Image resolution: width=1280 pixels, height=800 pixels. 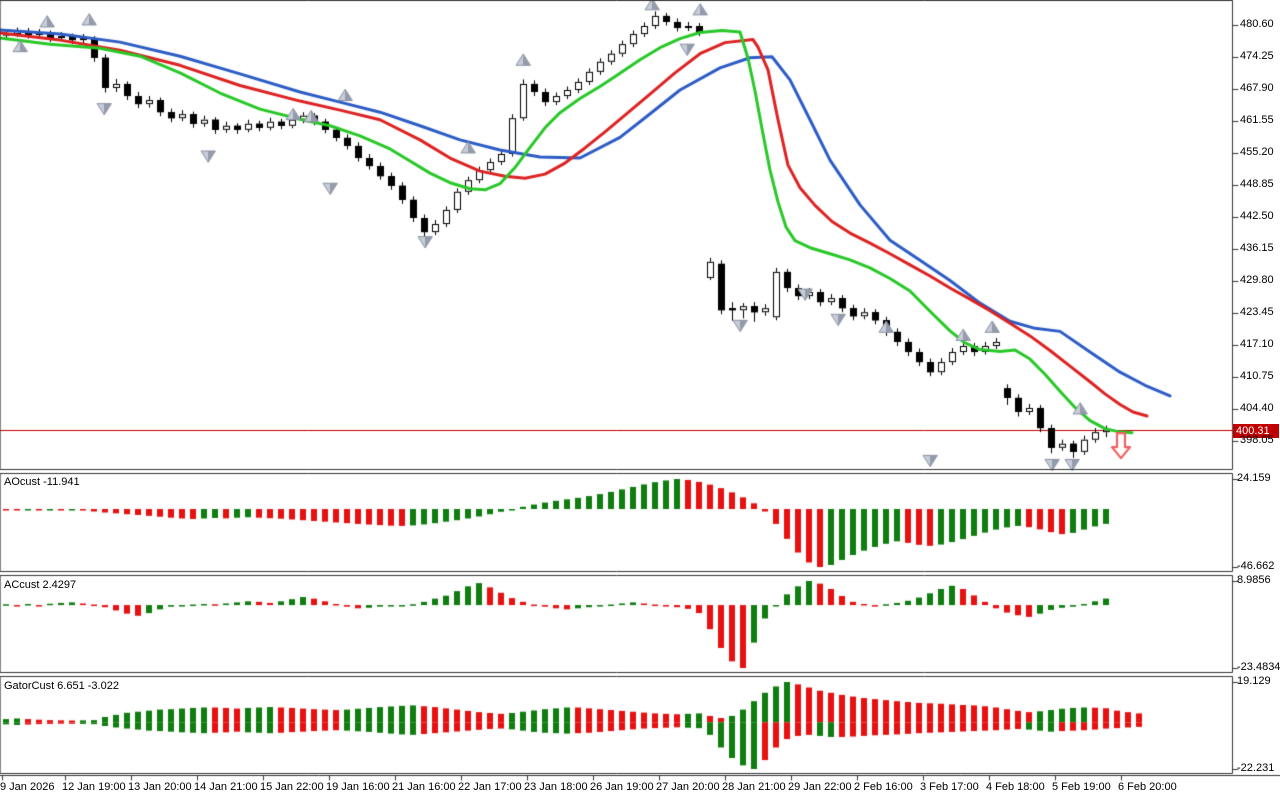 I want to click on time-axis-label: 19 Jan 16:00, so click(x=358, y=787).